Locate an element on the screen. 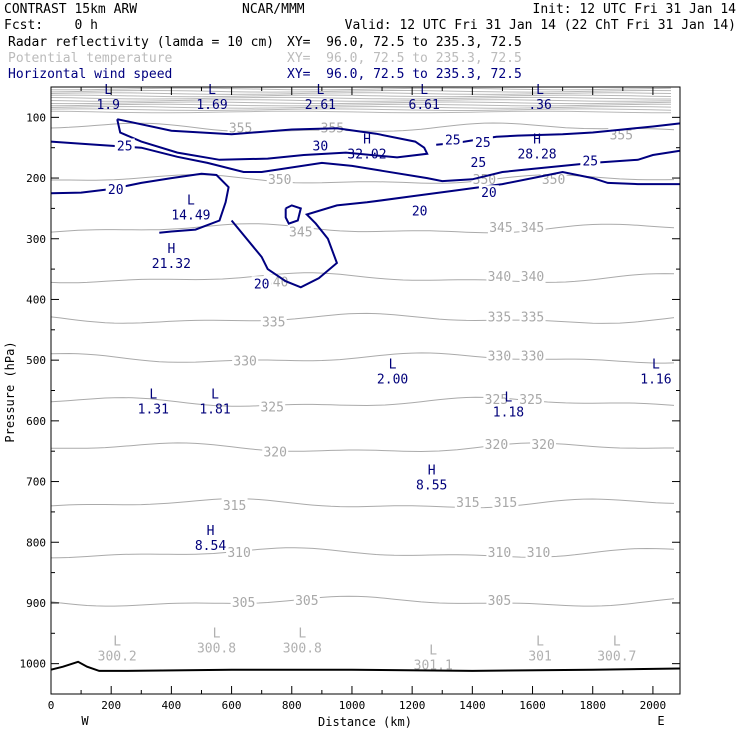 The image size is (740, 740). field-1-xy: XY= 96.0, 72.5 to 235.3, 72.5 is located at coordinates (404, 42).